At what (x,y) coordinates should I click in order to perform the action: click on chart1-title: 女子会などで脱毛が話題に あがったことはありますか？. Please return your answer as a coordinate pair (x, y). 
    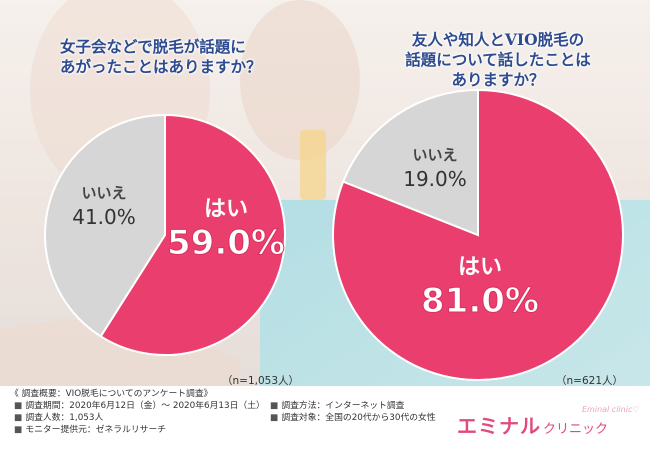
    Looking at the image, I should click on (161, 56).